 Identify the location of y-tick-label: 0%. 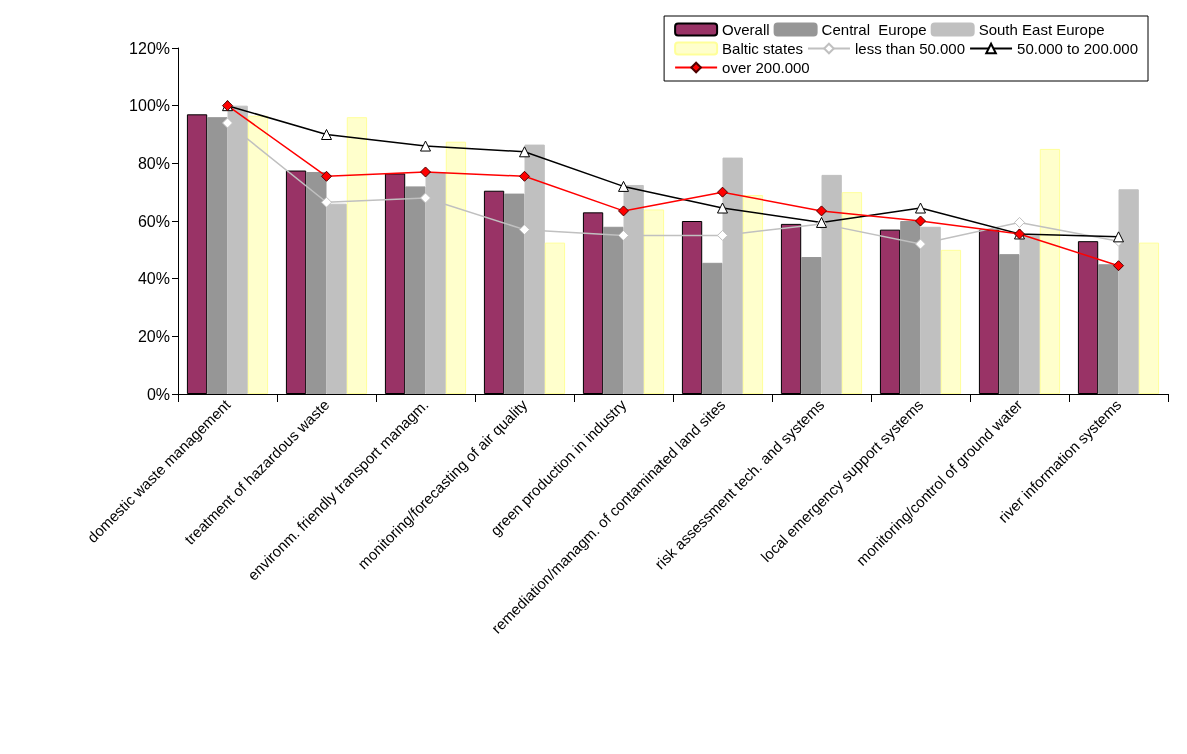
(158, 394).